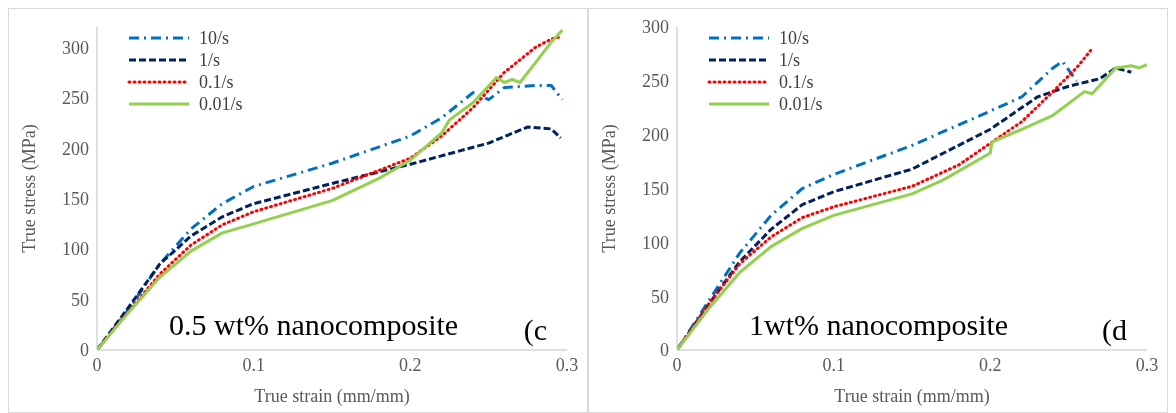 The width and height of the screenshot is (1176, 413). What do you see at coordinates (314, 325) in the screenshot?
I see `panel-note: 0.5 wt% nanocomposite` at bounding box center [314, 325].